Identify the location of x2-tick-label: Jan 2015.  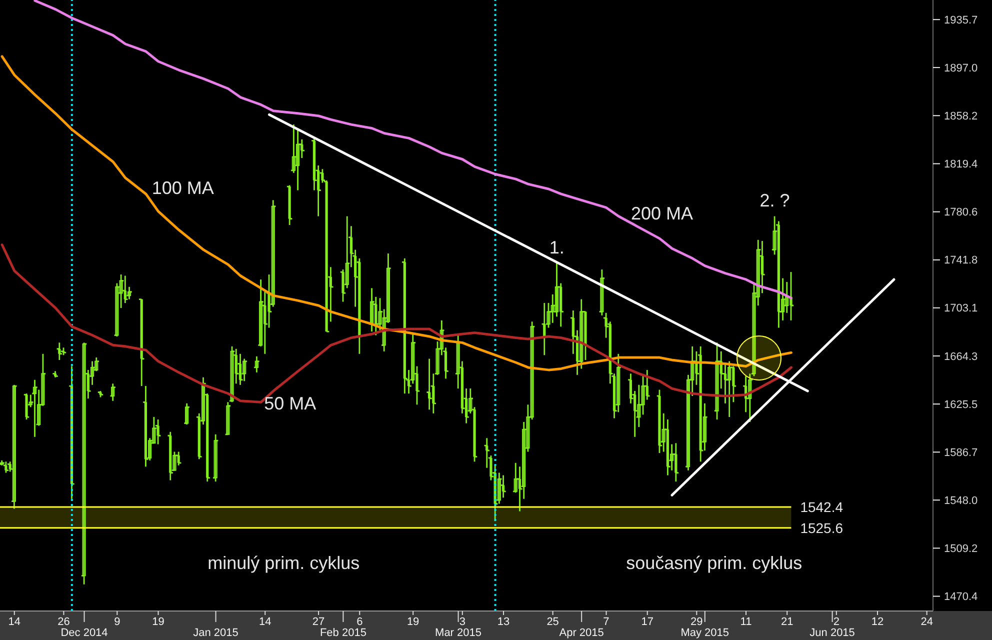
(215, 633).